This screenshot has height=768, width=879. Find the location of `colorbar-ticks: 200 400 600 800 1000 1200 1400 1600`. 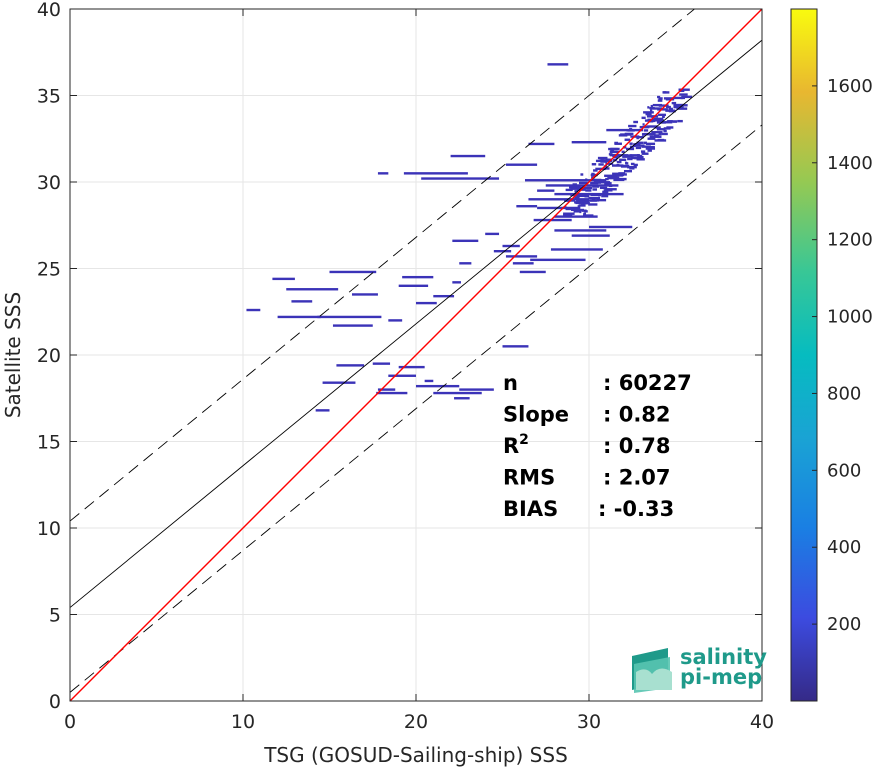

colorbar-ticks: 200 400 600 800 1000 1200 1400 1600 is located at coordinates (842, 355).